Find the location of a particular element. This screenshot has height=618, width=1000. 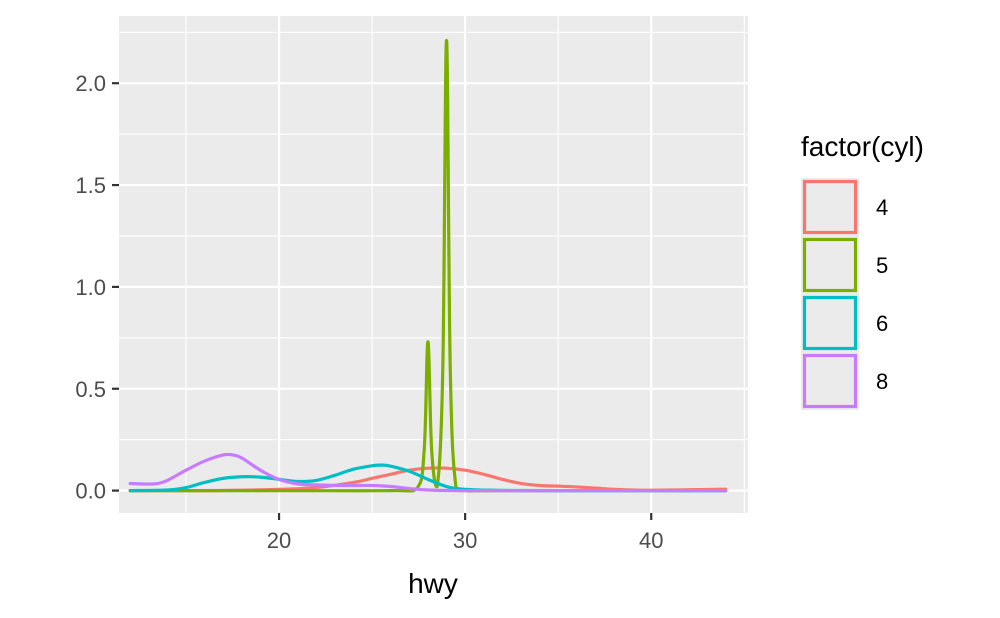

x-axis-title: hwy is located at coordinates (433, 583).